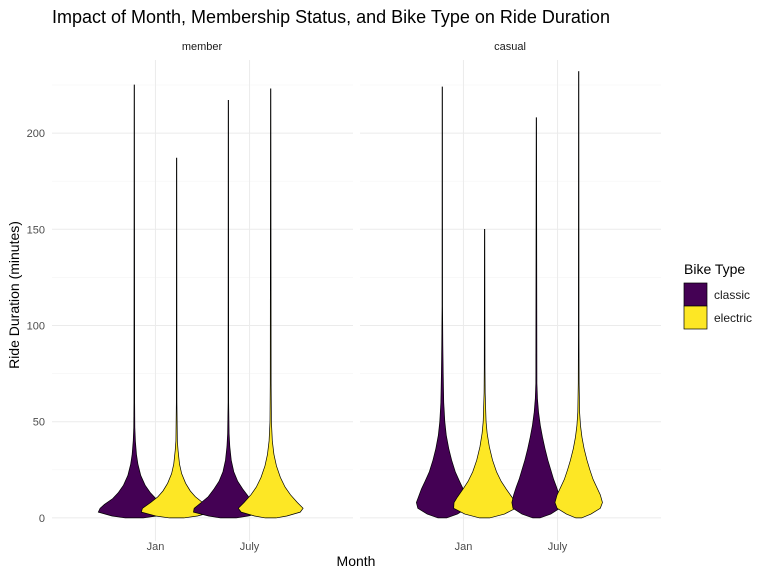 Image resolution: width=768 pixels, height=576 pixels. What do you see at coordinates (536, 318) in the screenshot?
I see `violin-casual-july-classic` at bounding box center [536, 318].